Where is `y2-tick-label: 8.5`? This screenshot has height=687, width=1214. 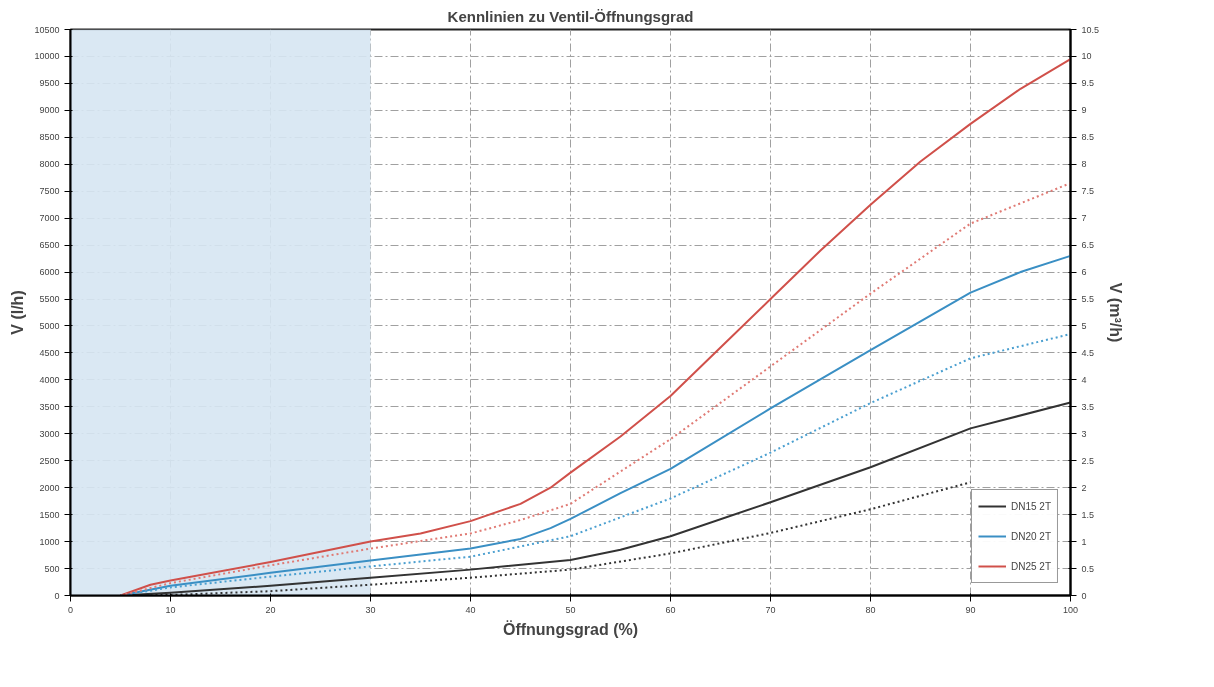 y2-tick-label: 8.5 is located at coordinates (1088, 137).